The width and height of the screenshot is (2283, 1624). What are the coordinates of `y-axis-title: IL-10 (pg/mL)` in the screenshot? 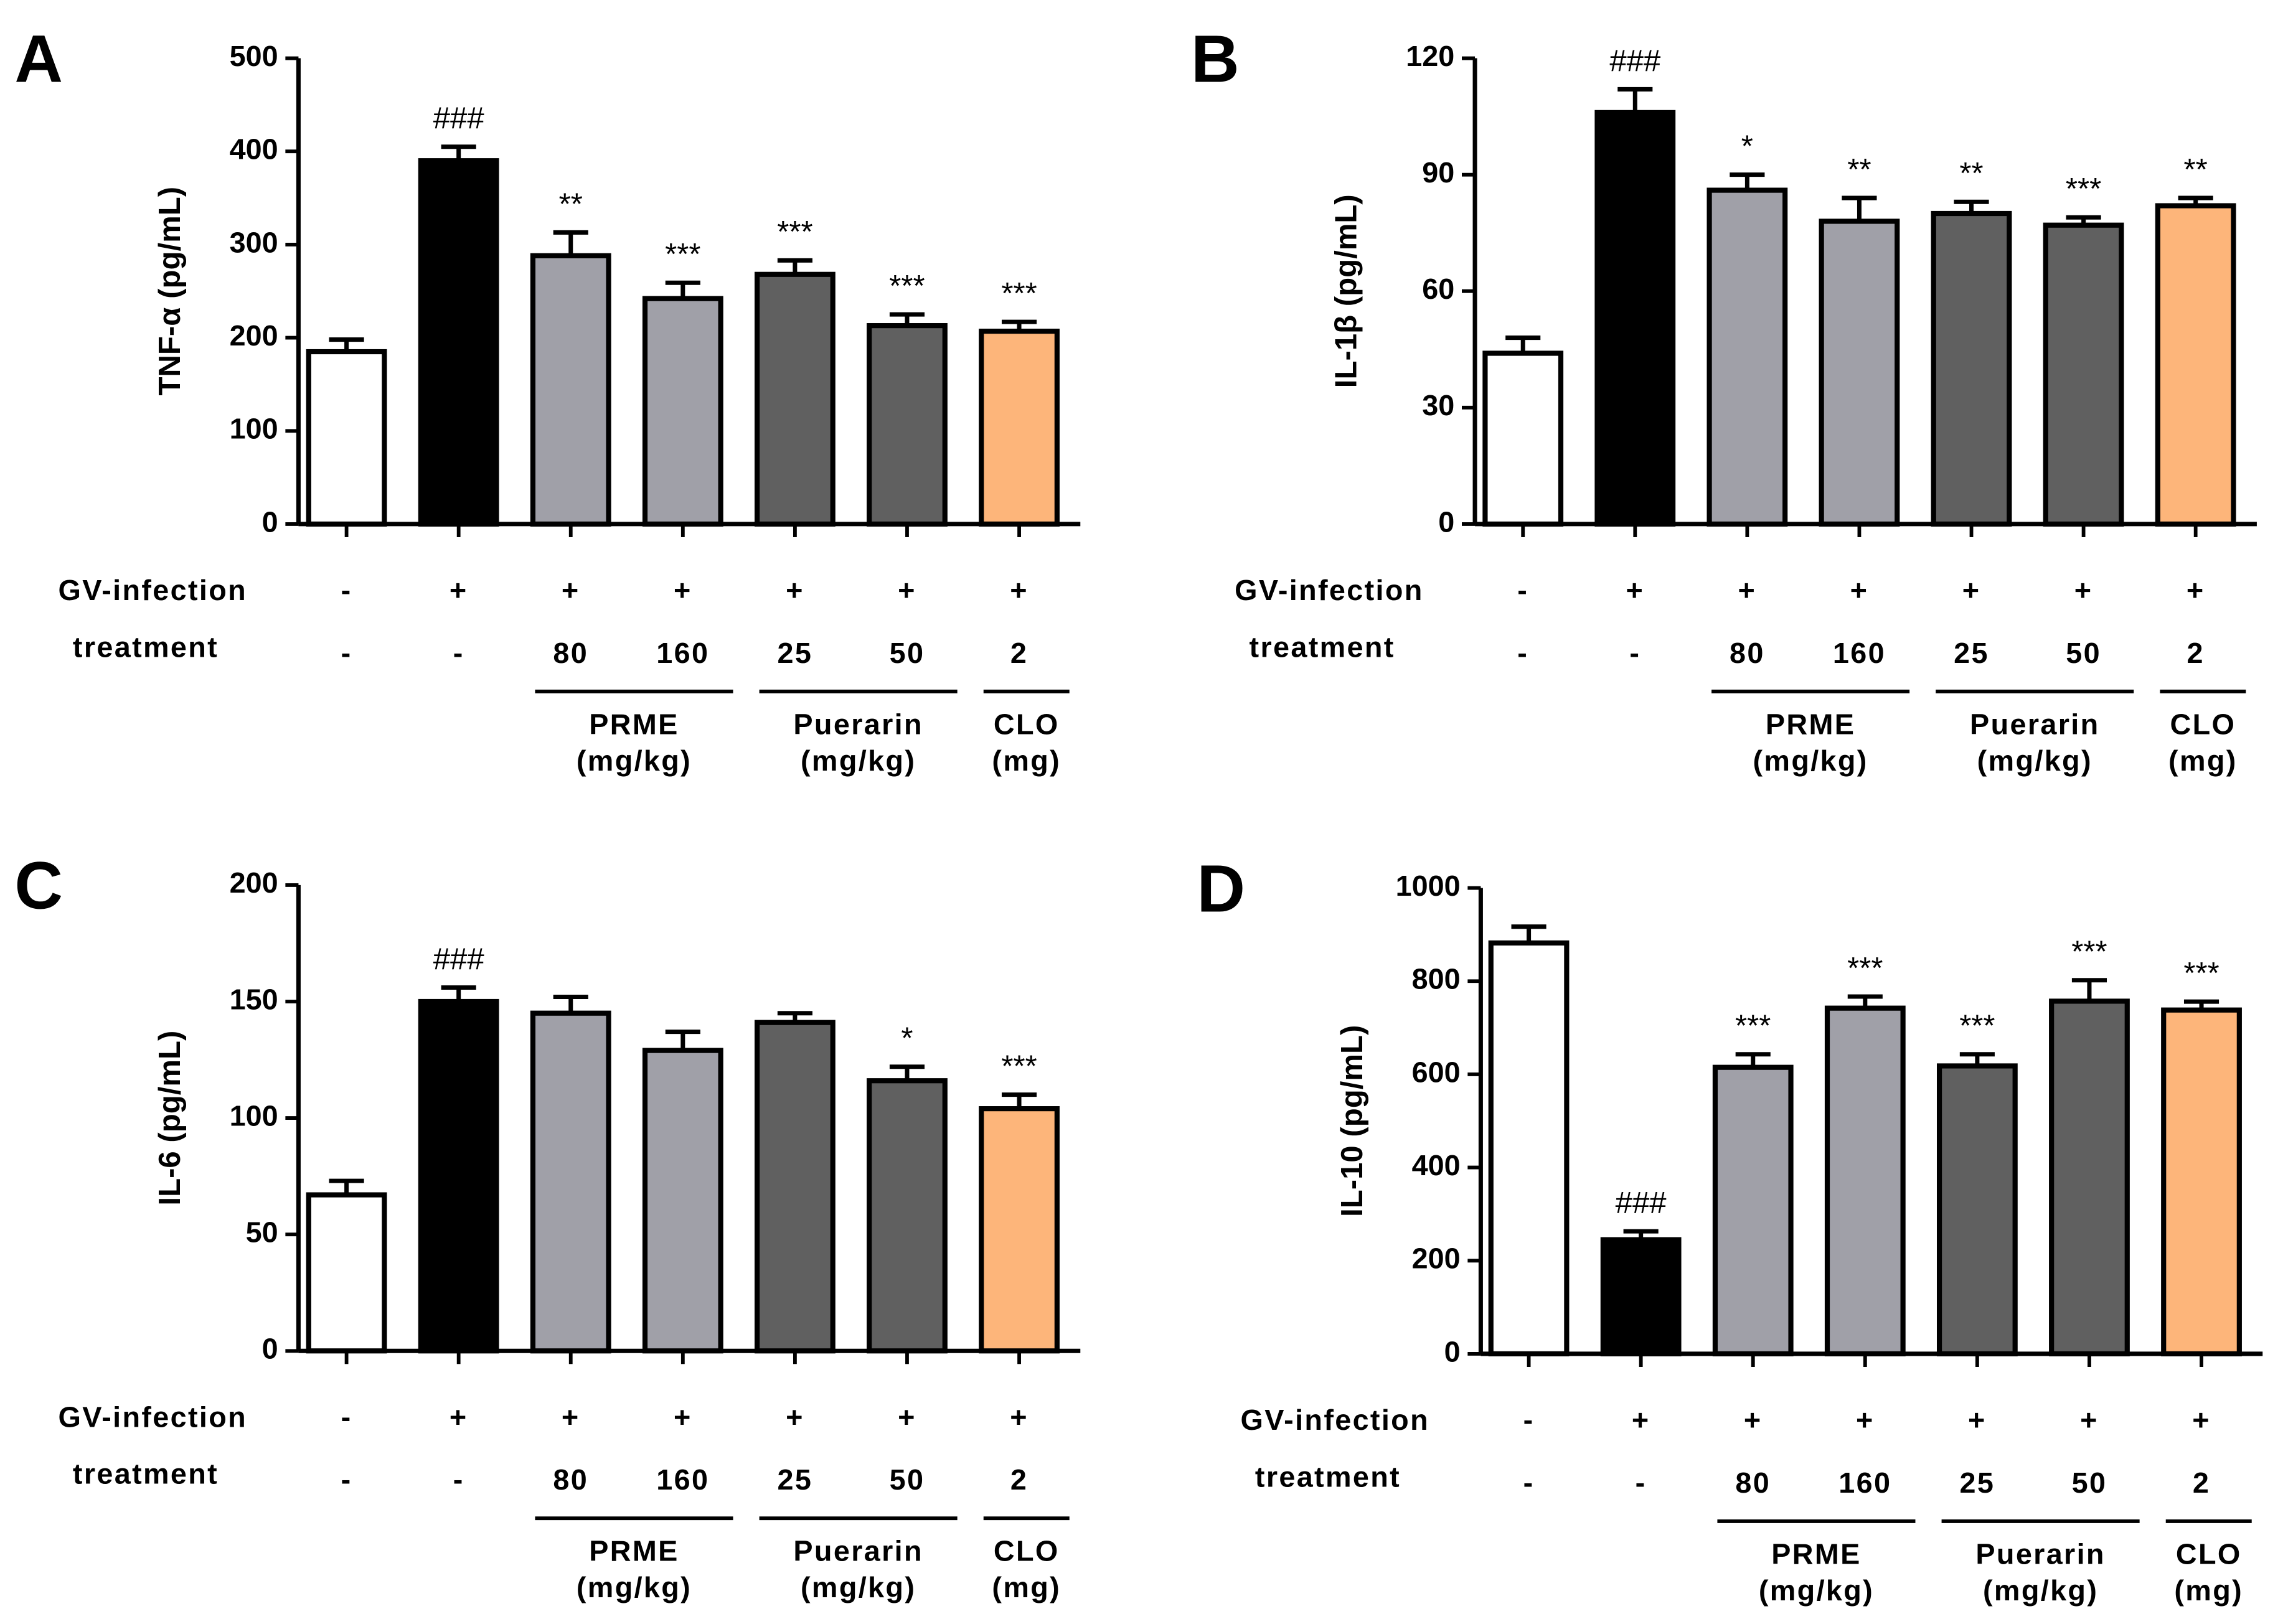 It's located at (1352, 1121).